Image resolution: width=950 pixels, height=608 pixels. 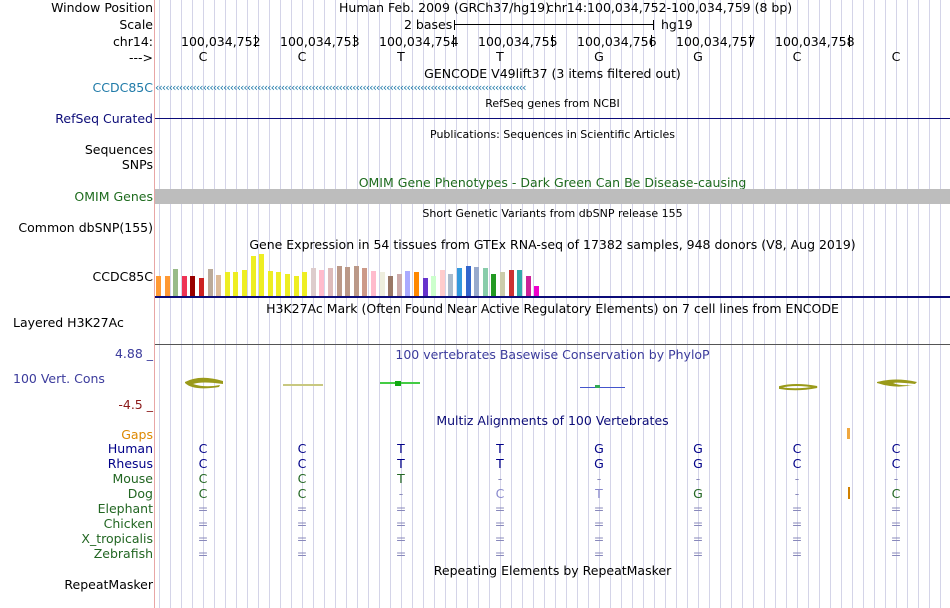 What do you see at coordinates (59, 378) in the screenshot?
I see `phylop-label: 100 Vert. Cons` at bounding box center [59, 378].